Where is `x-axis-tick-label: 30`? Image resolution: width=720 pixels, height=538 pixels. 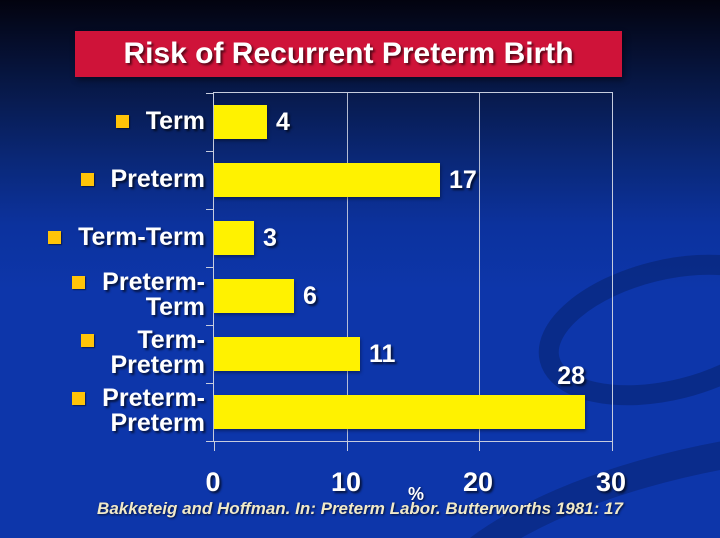 x-axis-tick-label: 30 is located at coordinates (611, 482).